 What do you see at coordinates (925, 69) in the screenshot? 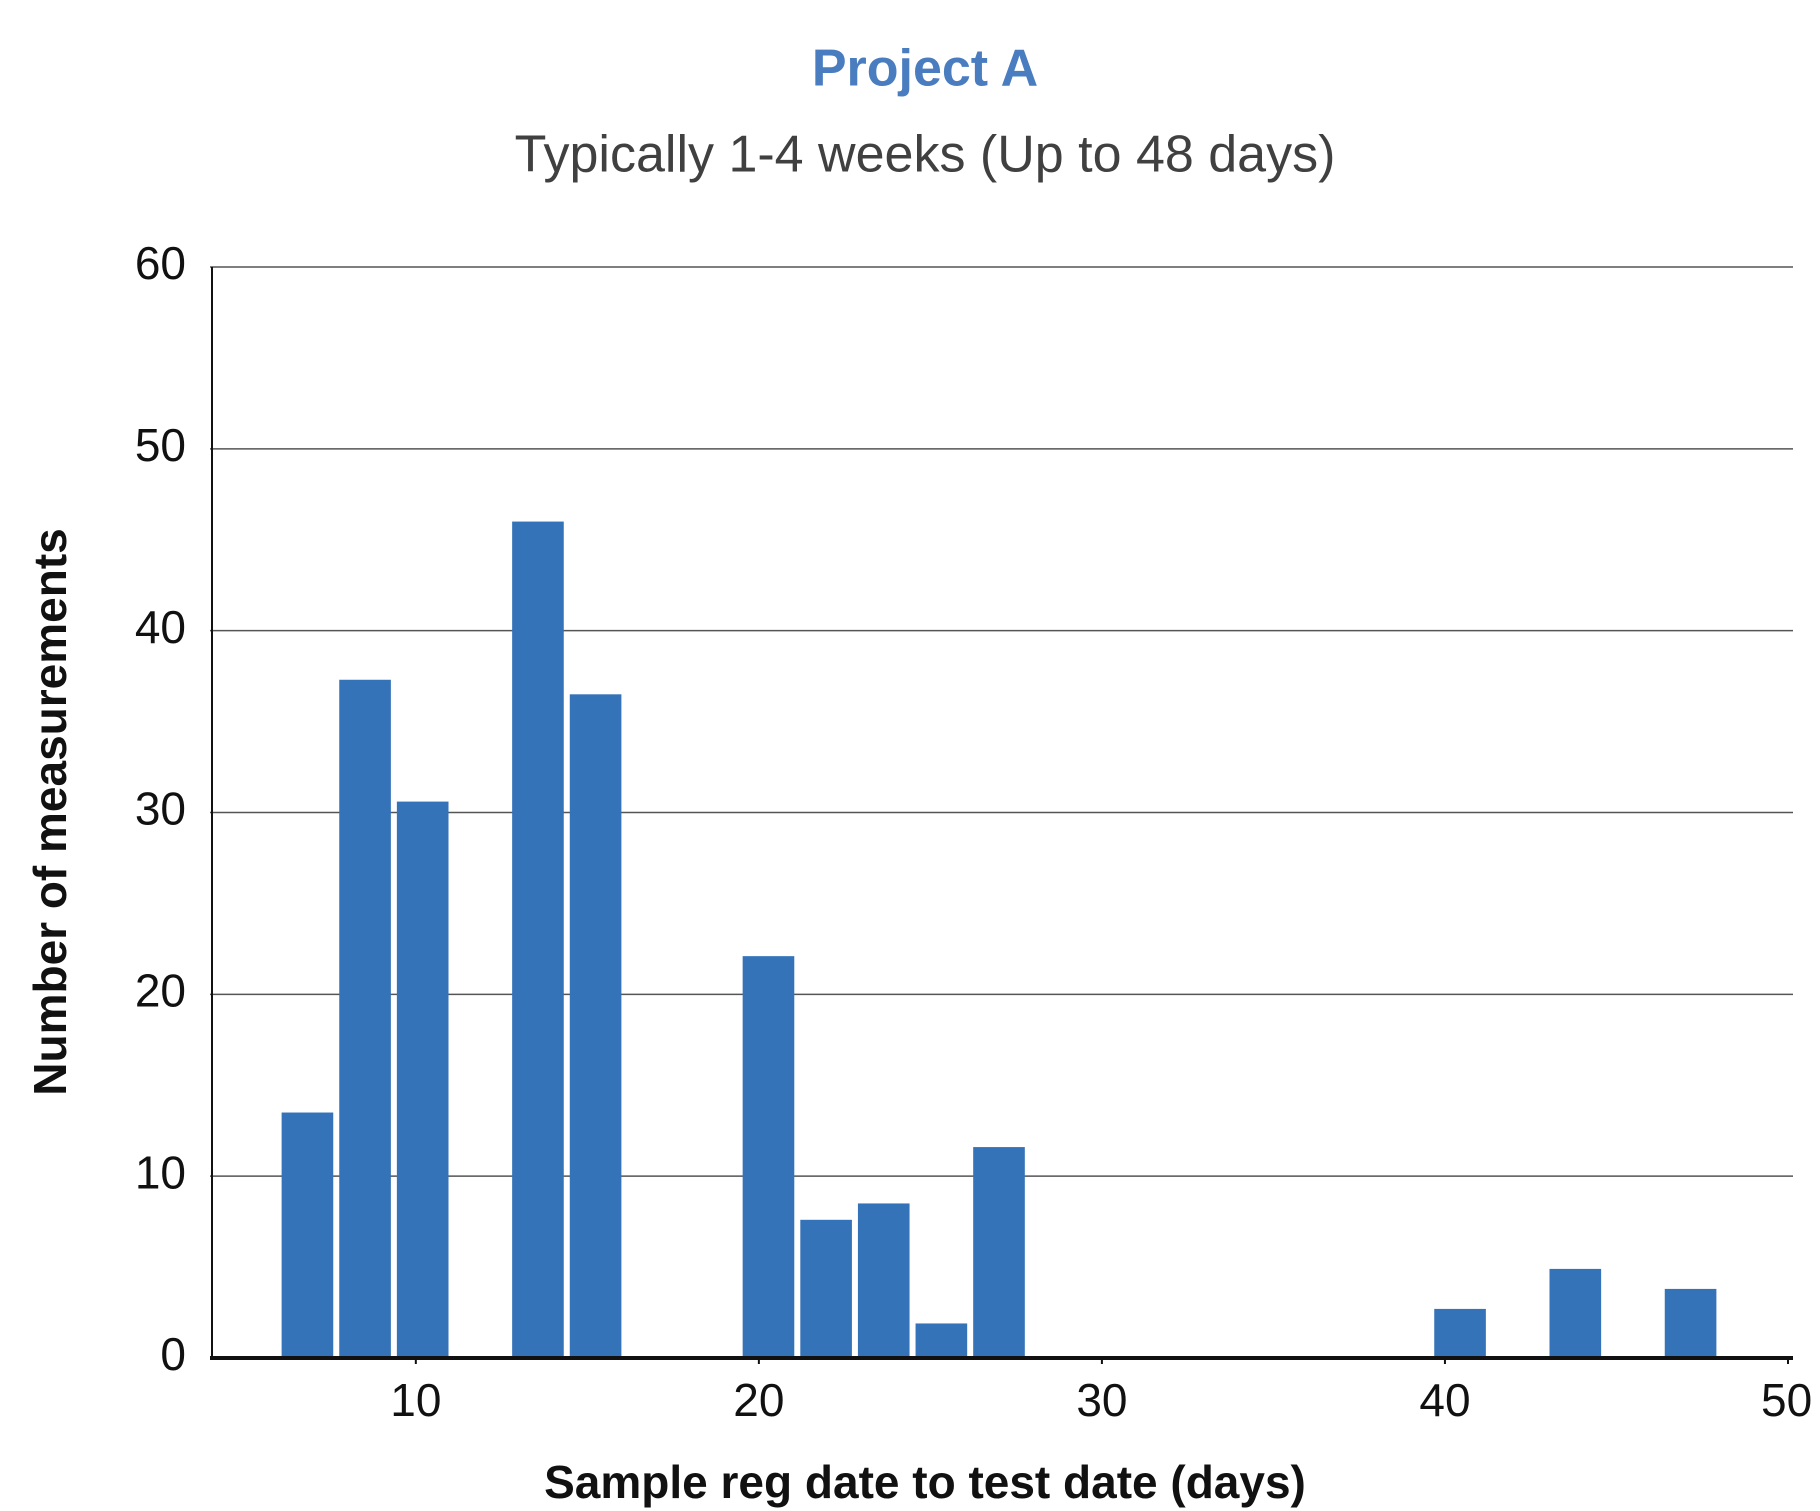
I see `chart-title: Project A` at bounding box center [925, 69].